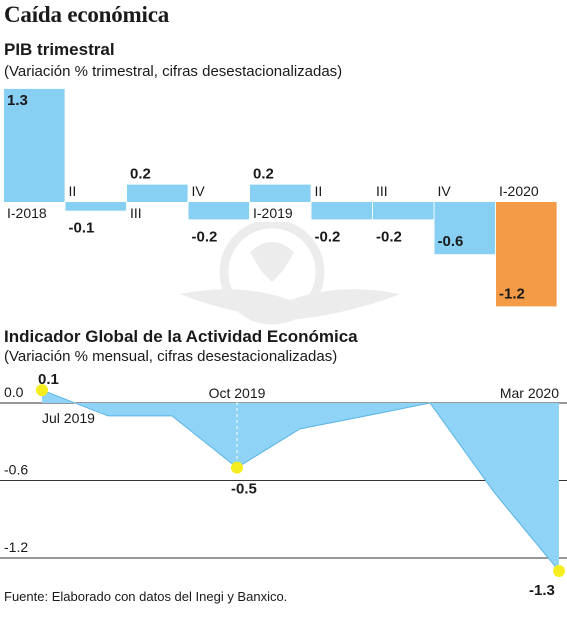 The width and height of the screenshot is (567, 620). I want to click on igae-y-tick-label: 0.0, so click(14, 392).